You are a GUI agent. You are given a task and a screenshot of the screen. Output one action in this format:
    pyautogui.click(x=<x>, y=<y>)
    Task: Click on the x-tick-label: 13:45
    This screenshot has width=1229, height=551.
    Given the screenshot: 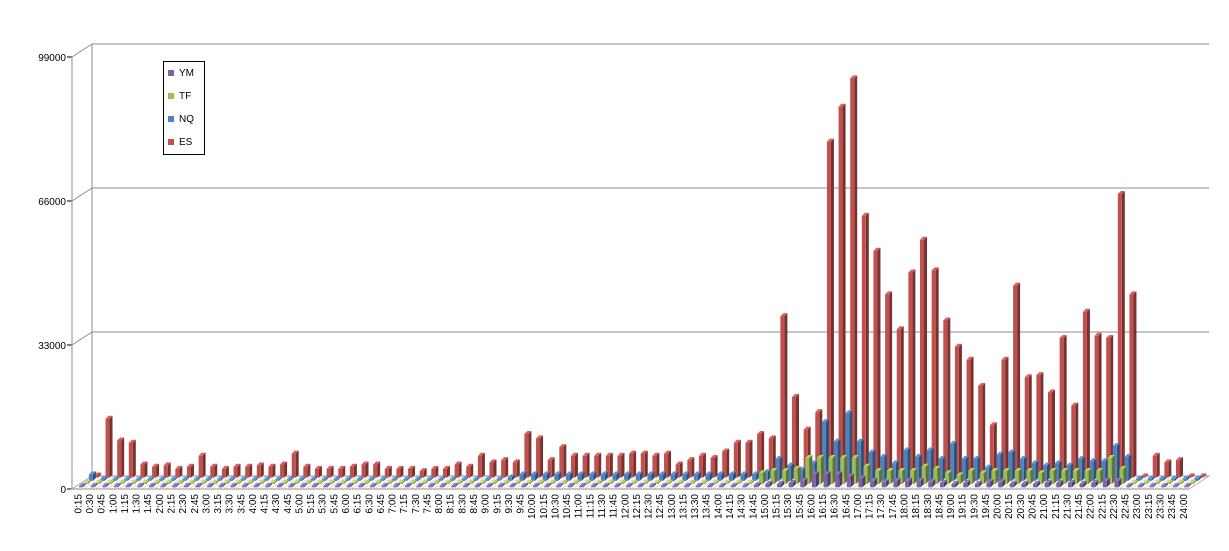 What is the action you would take?
    pyautogui.click(x=707, y=506)
    